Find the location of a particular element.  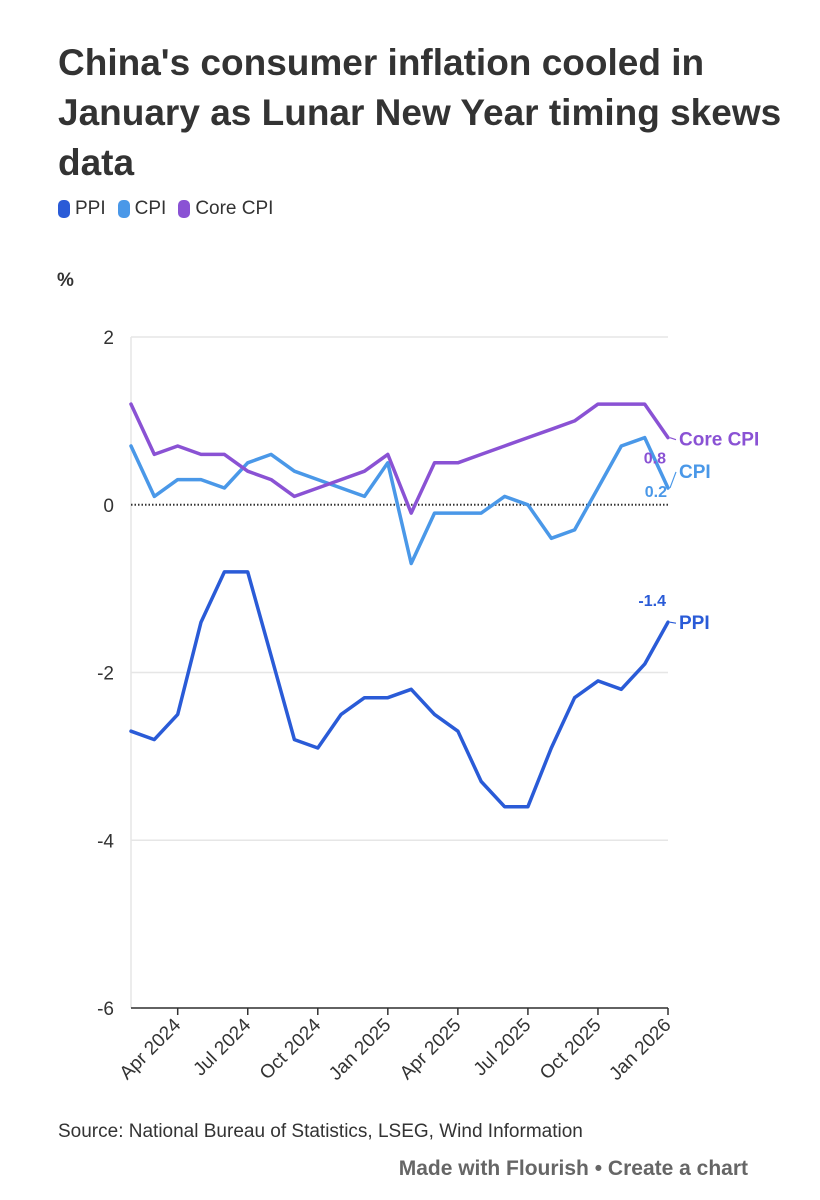

legend-swatch-cpi is located at coordinates (123, 209).